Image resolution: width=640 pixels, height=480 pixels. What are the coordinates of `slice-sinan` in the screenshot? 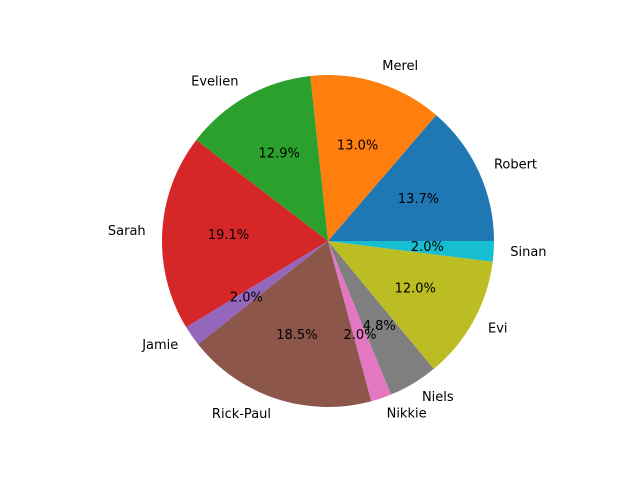 It's located at (411, 251).